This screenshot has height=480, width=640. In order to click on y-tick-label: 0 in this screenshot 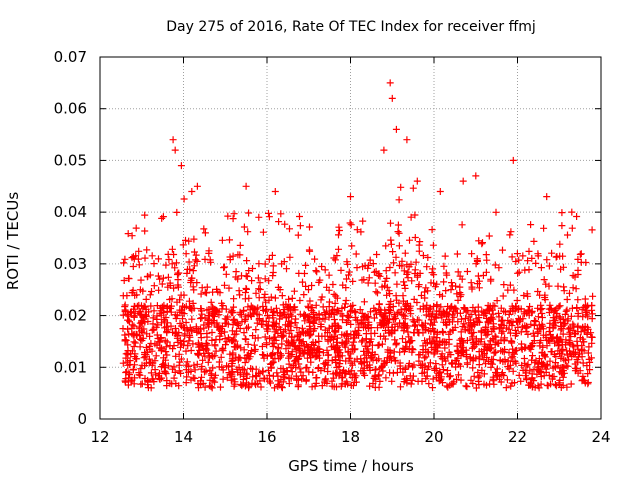, I will do `click(82, 419)`.